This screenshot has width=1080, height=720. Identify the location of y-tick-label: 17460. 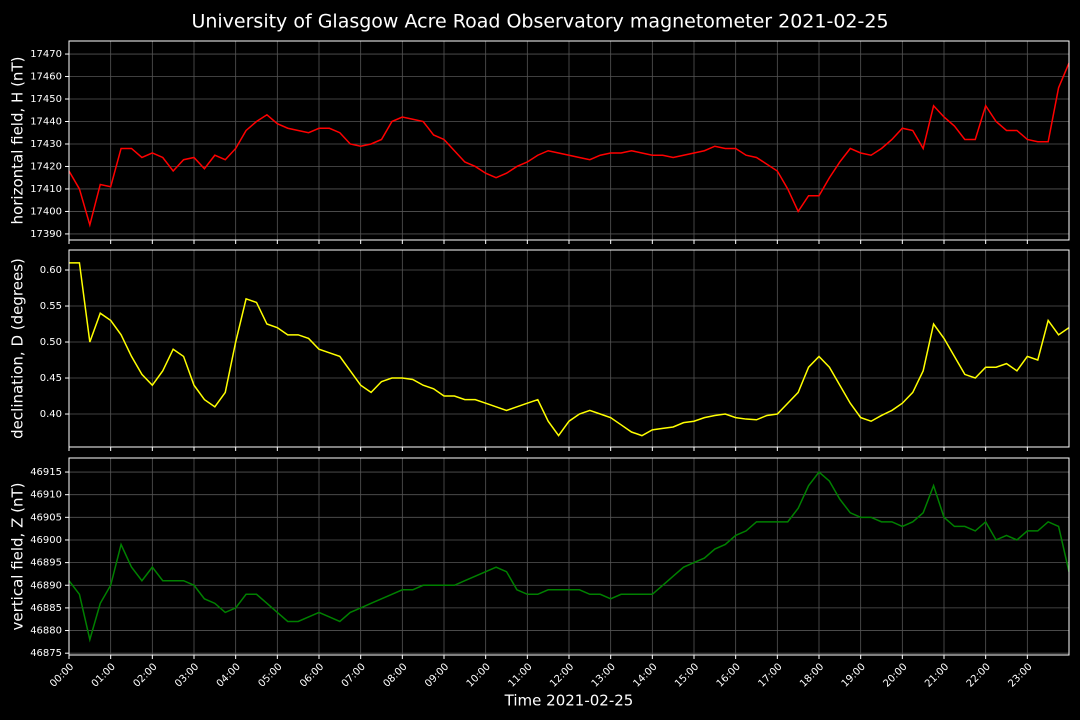
(46, 77).